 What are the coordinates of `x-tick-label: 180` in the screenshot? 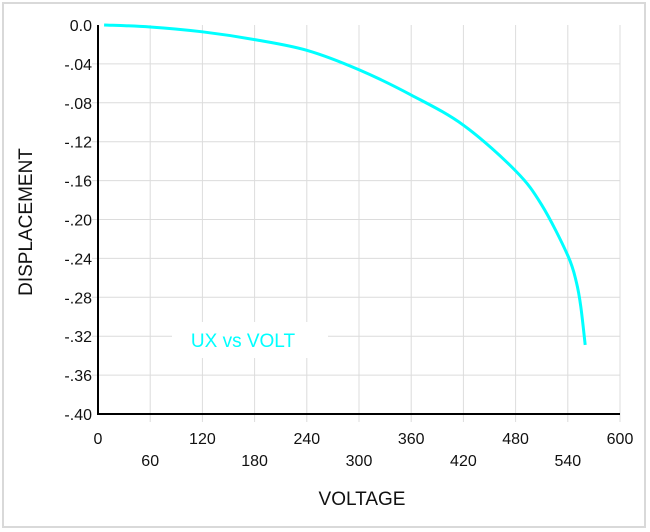 It's located at (254, 461).